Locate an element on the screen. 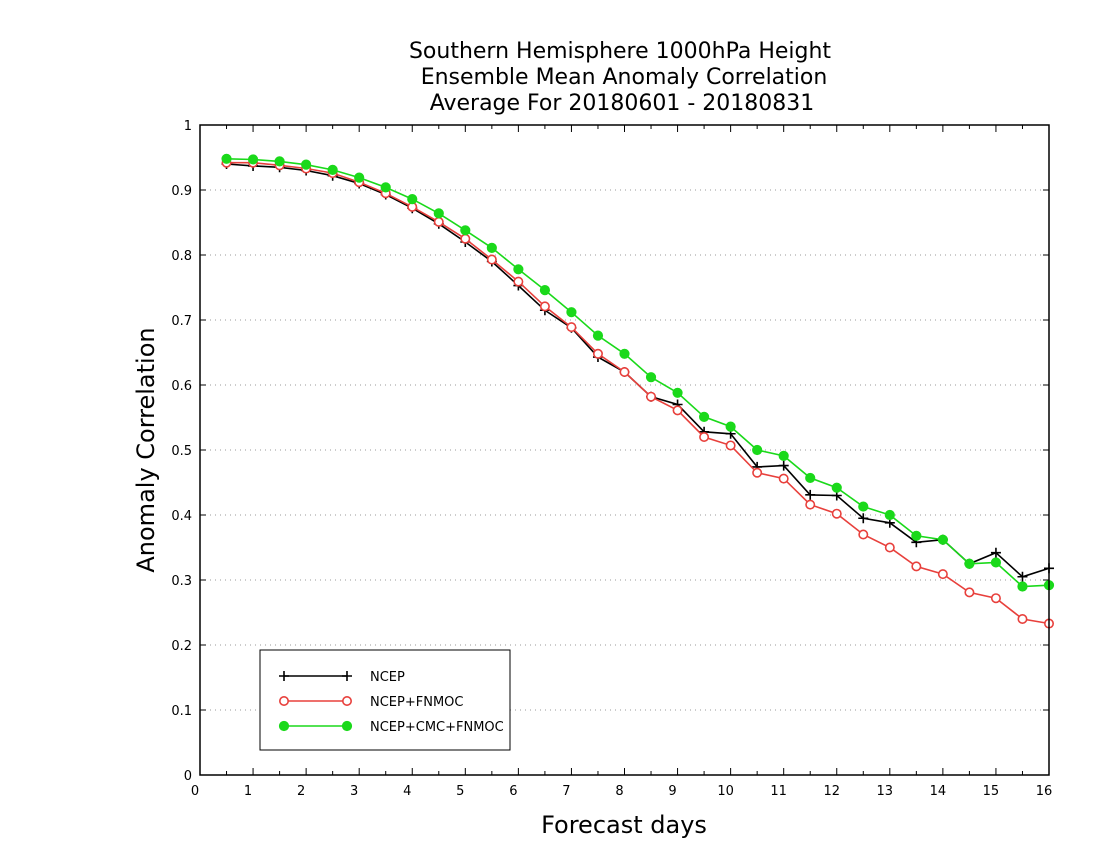 The image size is (1100, 850). y-tick-label: 0 is located at coordinates (188, 776).